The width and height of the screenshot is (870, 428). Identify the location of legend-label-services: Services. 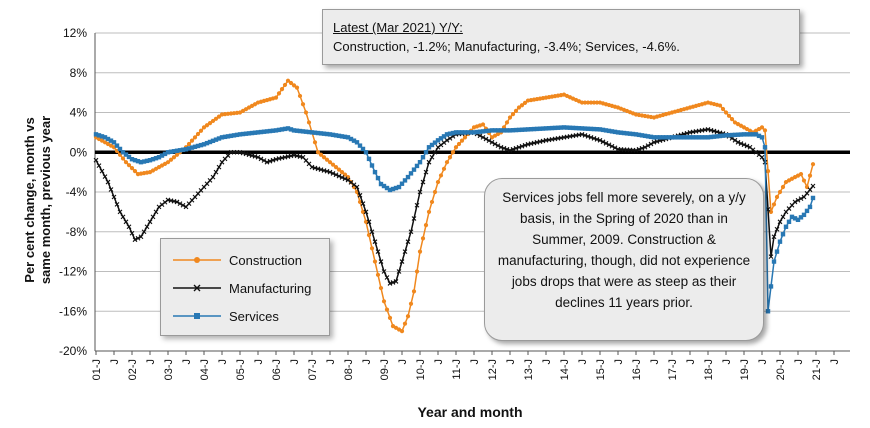
(254, 316).